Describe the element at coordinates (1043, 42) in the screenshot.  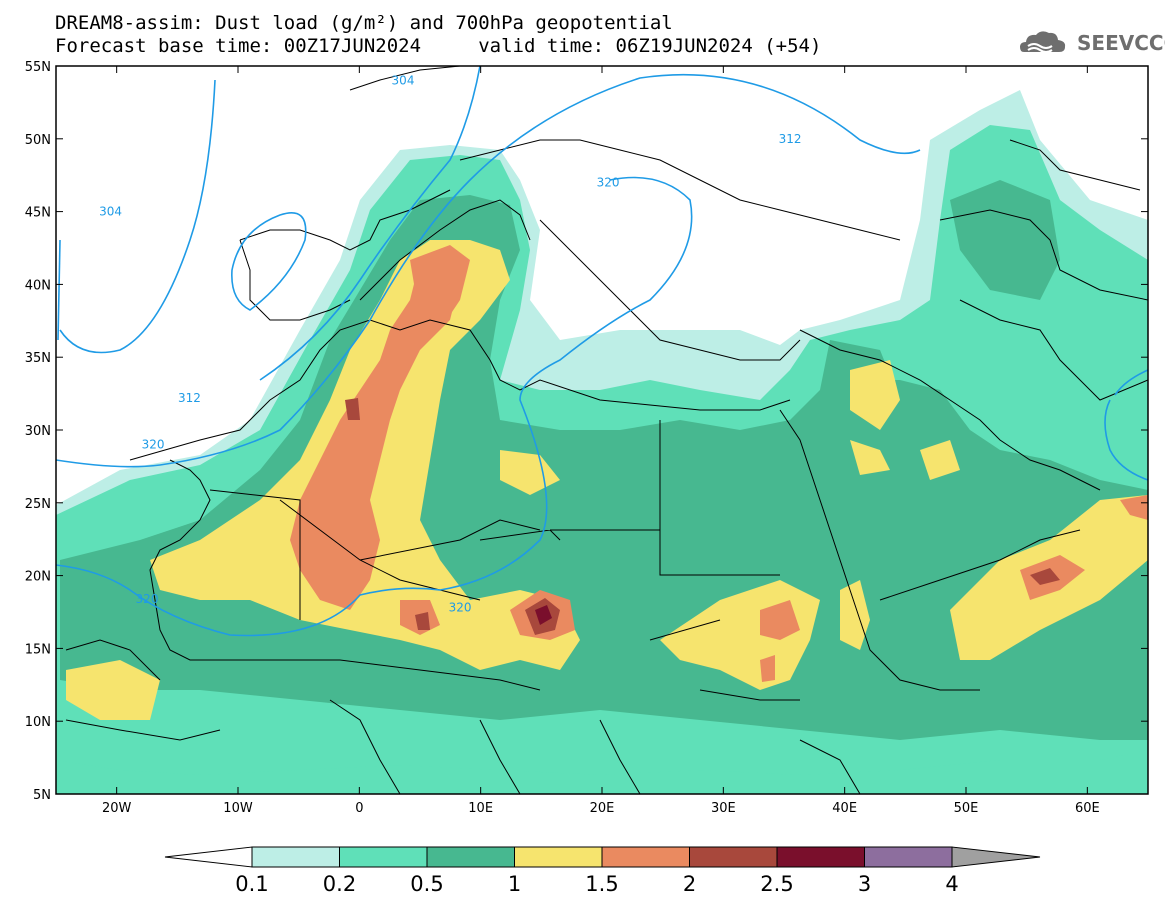
I see `cloud-logo-icon` at that location.